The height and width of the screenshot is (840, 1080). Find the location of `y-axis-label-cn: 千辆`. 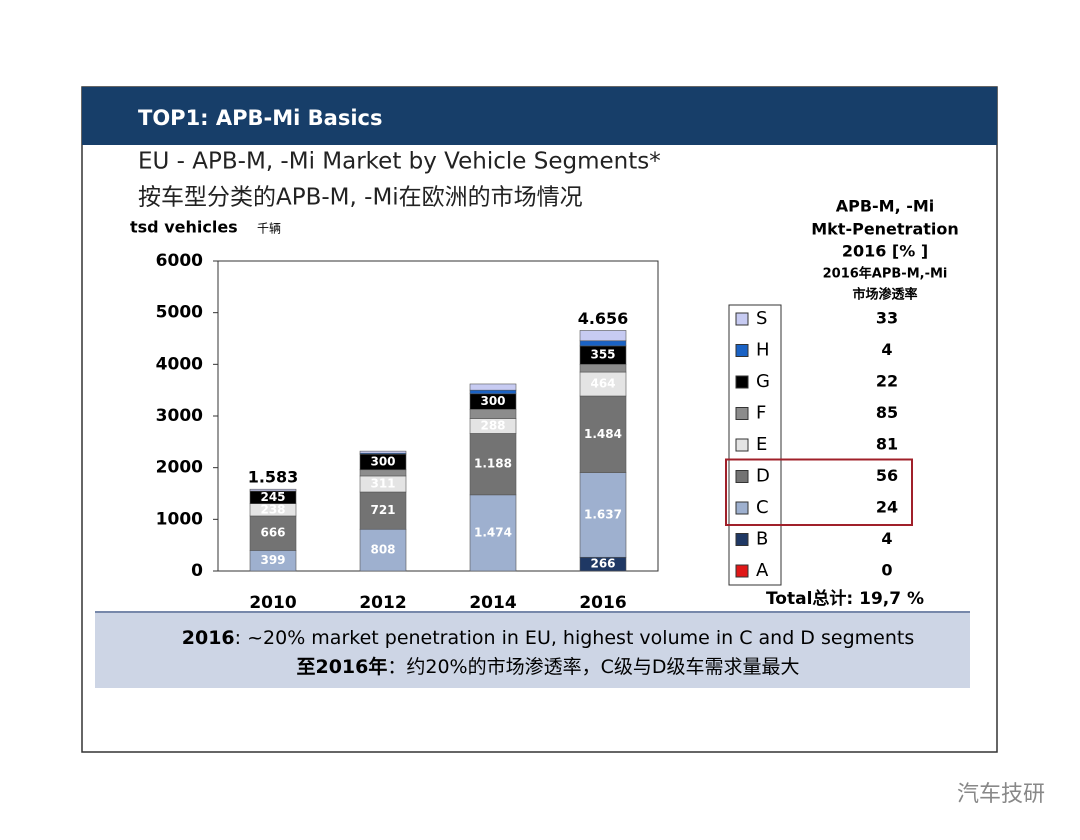

y-axis-label-cn: 千辆 is located at coordinates (269, 229).